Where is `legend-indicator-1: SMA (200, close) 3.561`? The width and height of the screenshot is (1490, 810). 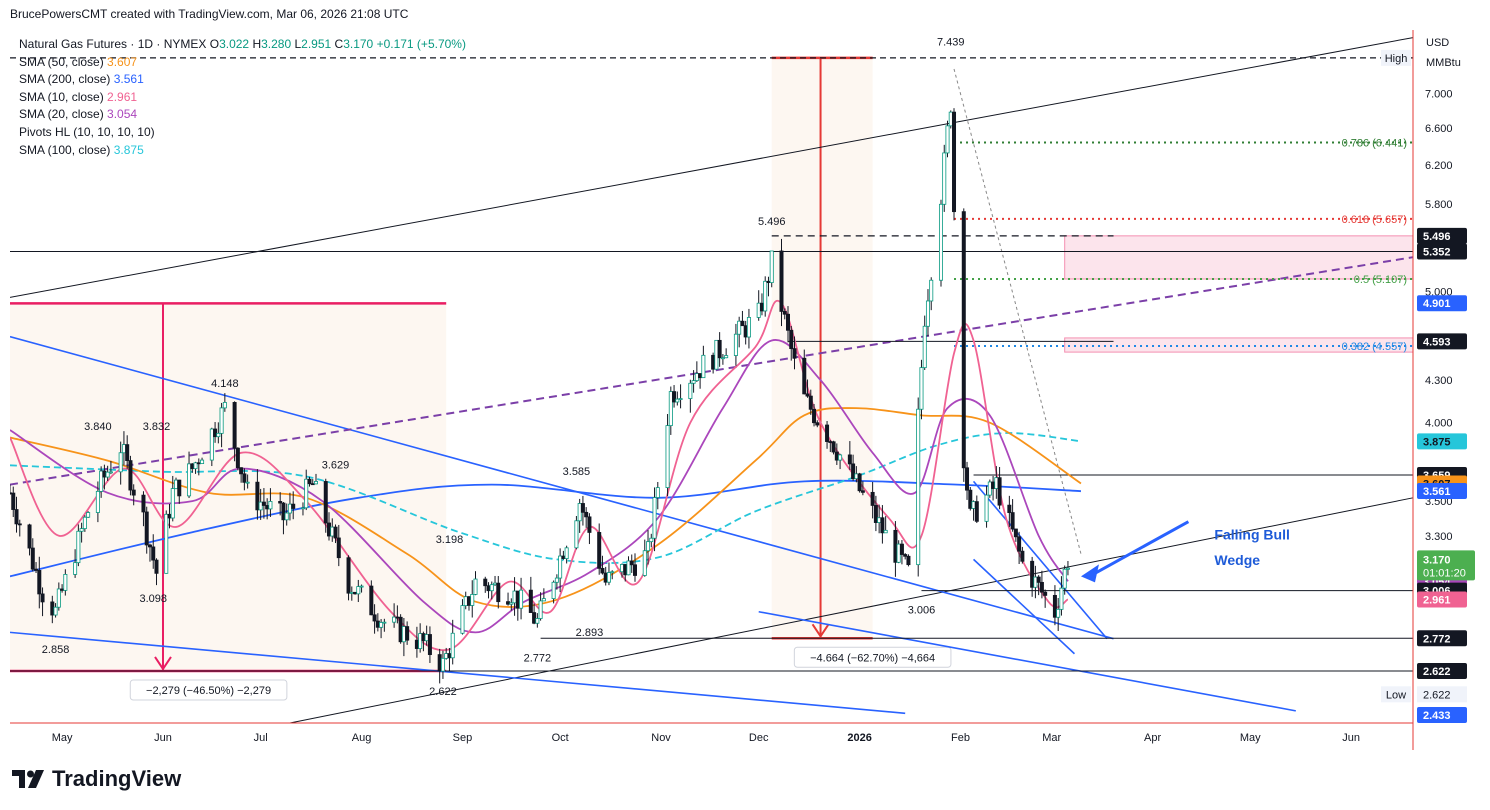 legend-indicator-1: SMA (200, close) 3.561 is located at coordinates (242, 80).